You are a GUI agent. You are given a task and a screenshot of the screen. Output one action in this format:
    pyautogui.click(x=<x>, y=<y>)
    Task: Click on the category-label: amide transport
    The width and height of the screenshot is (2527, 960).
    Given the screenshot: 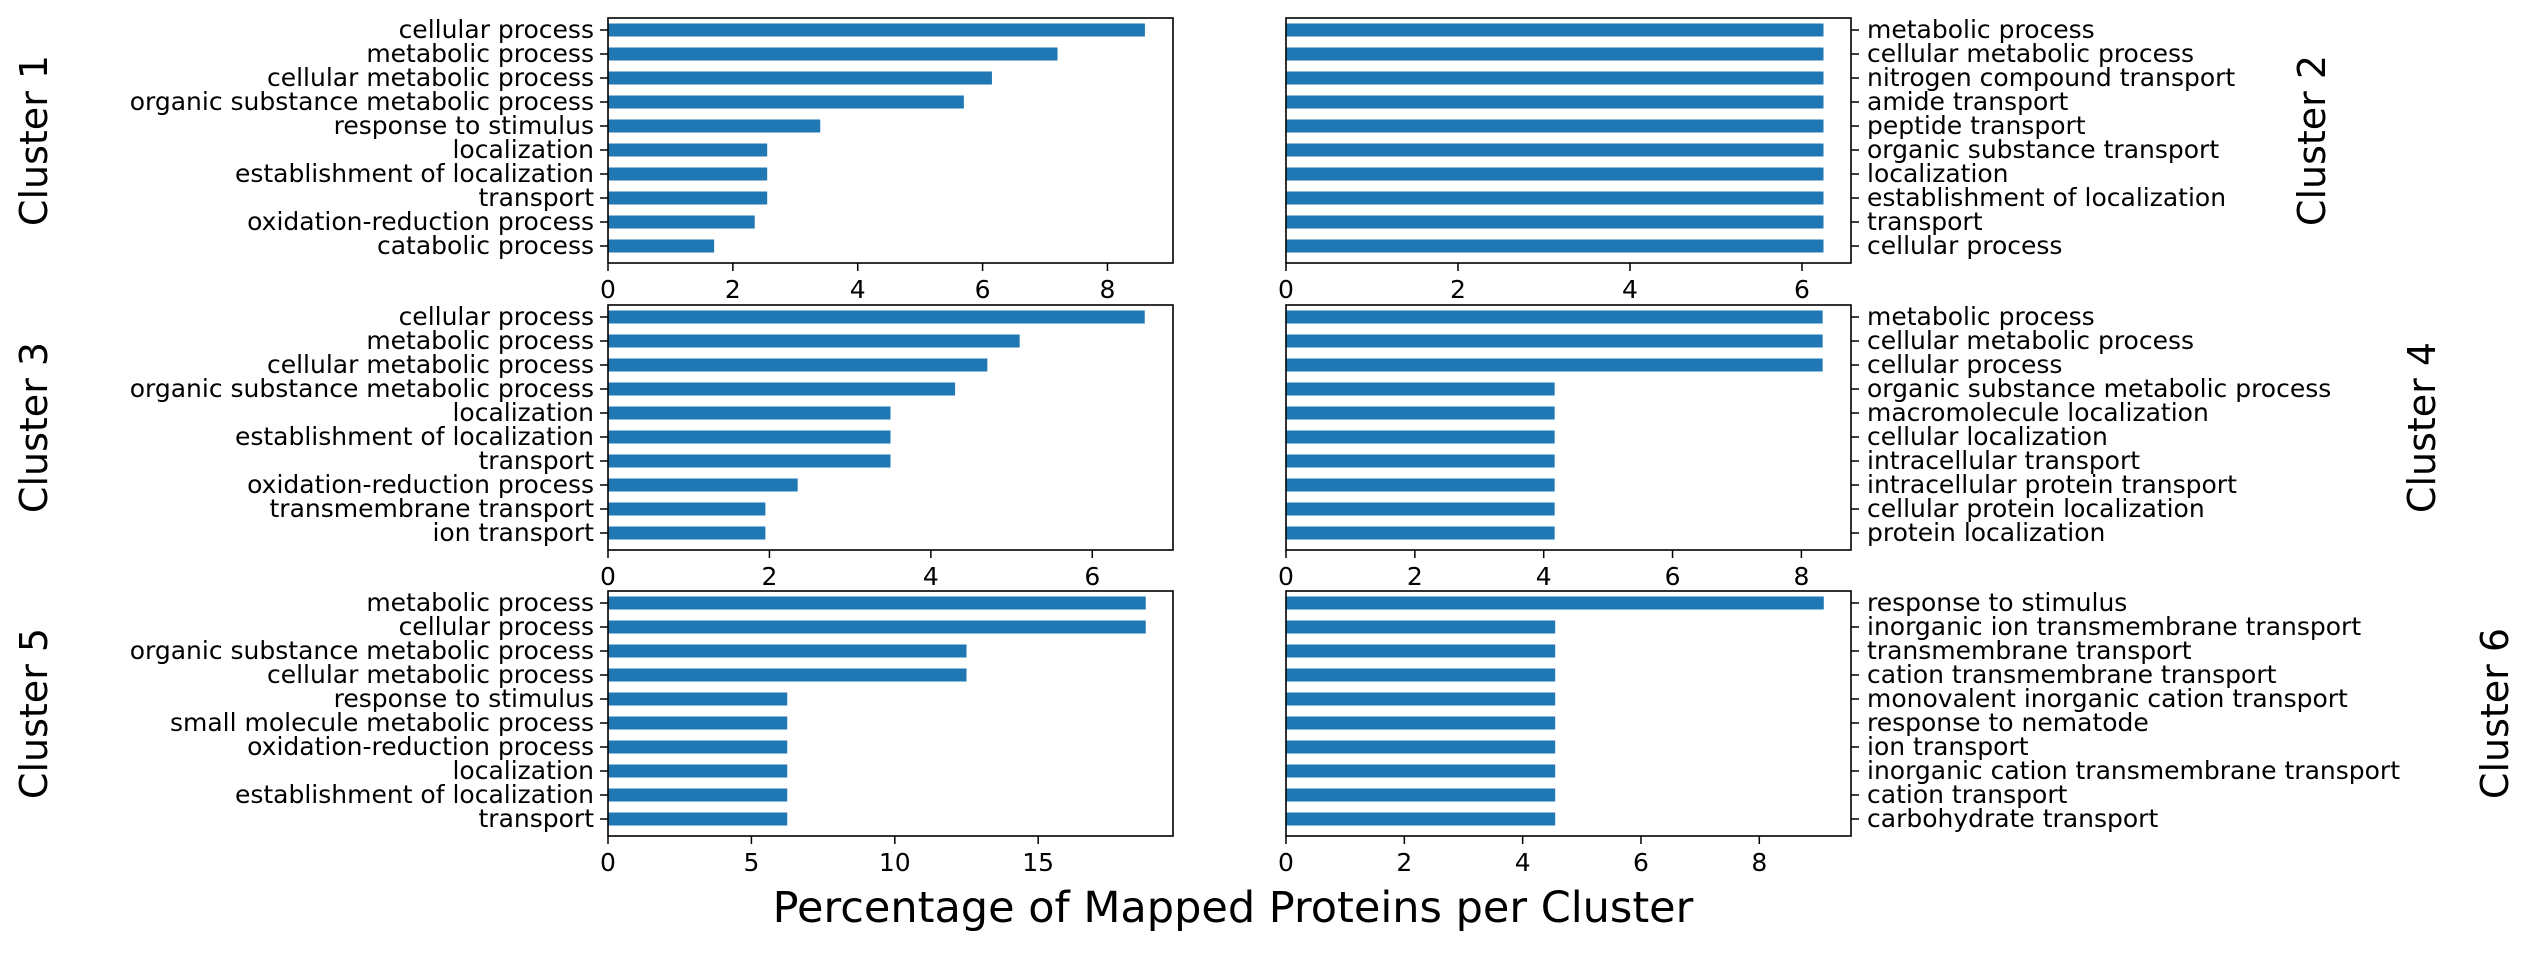 What is the action you would take?
    pyautogui.click(x=1968, y=101)
    